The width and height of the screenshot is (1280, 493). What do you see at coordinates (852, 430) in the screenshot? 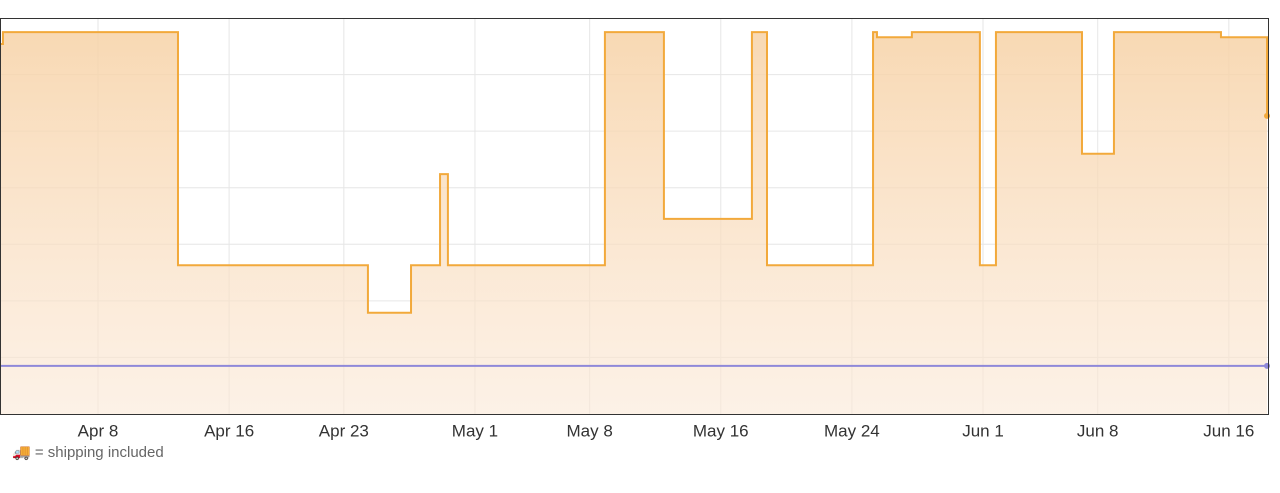
I see `x-tick-label: May 24` at bounding box center [852, 430].